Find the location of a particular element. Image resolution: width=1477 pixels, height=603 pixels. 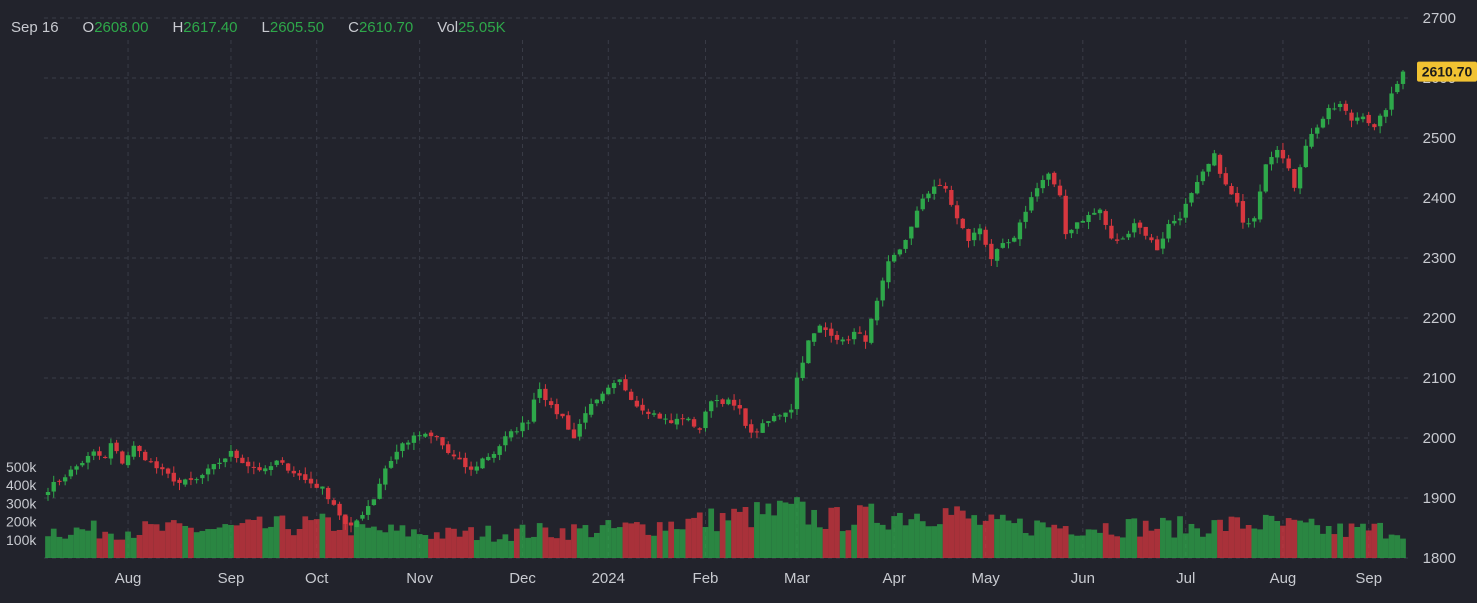

time-tick-label: Jul is located at coordinates (1185, 578).